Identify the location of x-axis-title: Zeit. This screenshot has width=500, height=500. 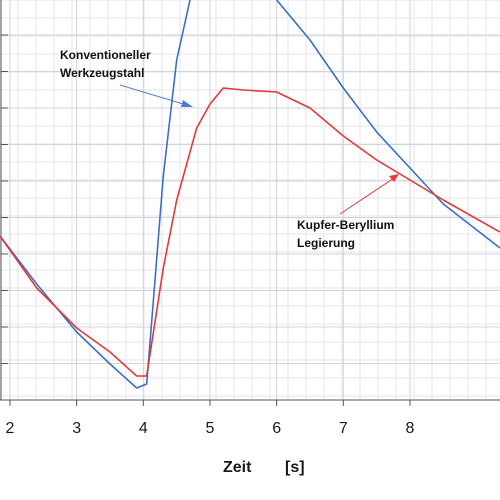
(237, 467).